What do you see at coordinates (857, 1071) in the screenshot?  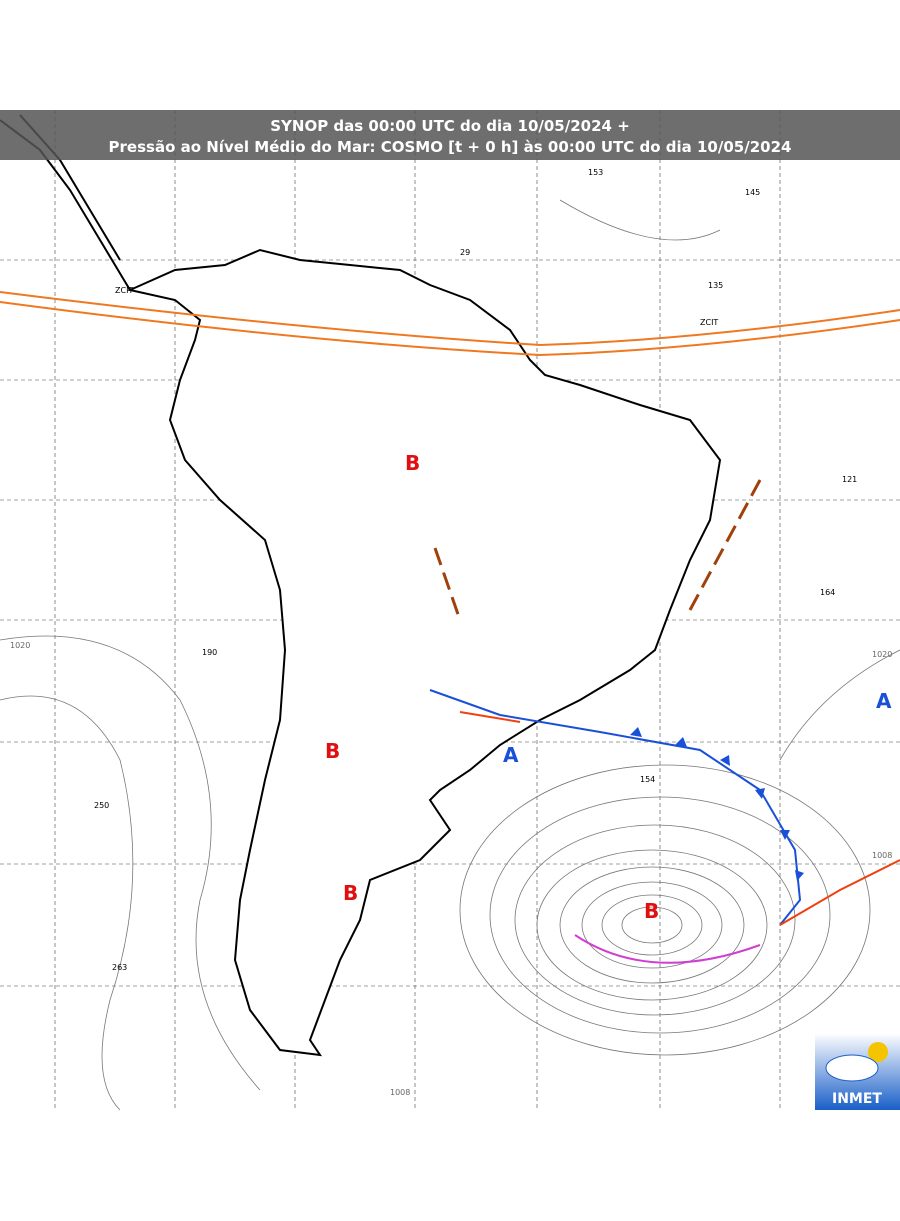 I see `logo: INMET` at bounding box center [857, 1071].